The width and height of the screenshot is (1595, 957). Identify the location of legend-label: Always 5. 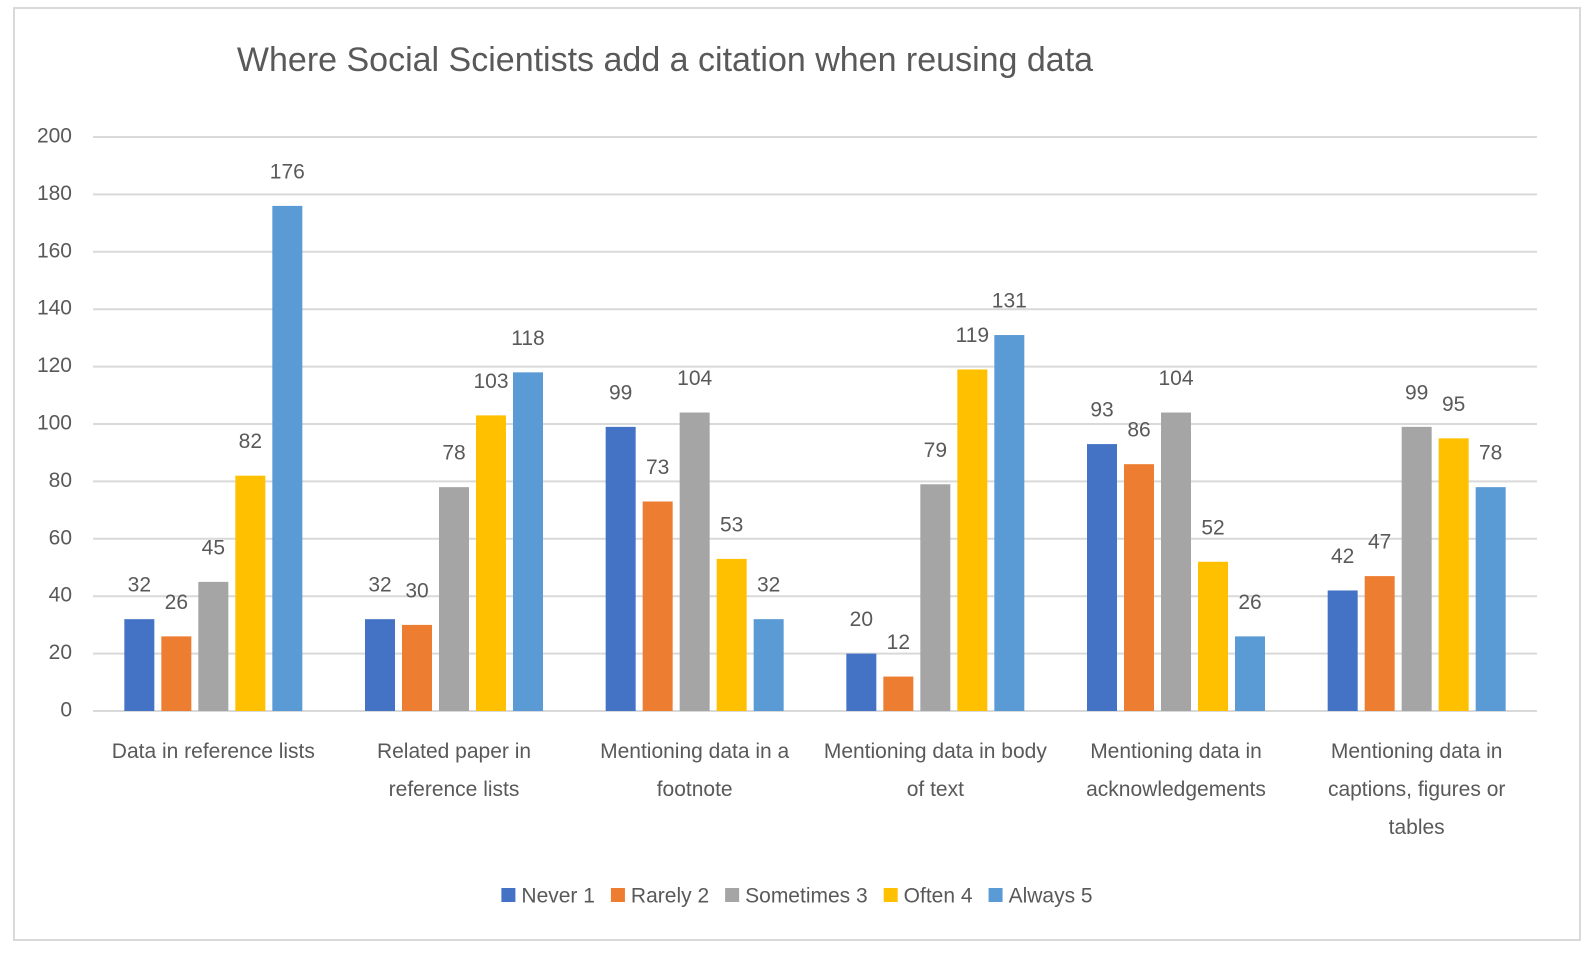
(1051, 896).